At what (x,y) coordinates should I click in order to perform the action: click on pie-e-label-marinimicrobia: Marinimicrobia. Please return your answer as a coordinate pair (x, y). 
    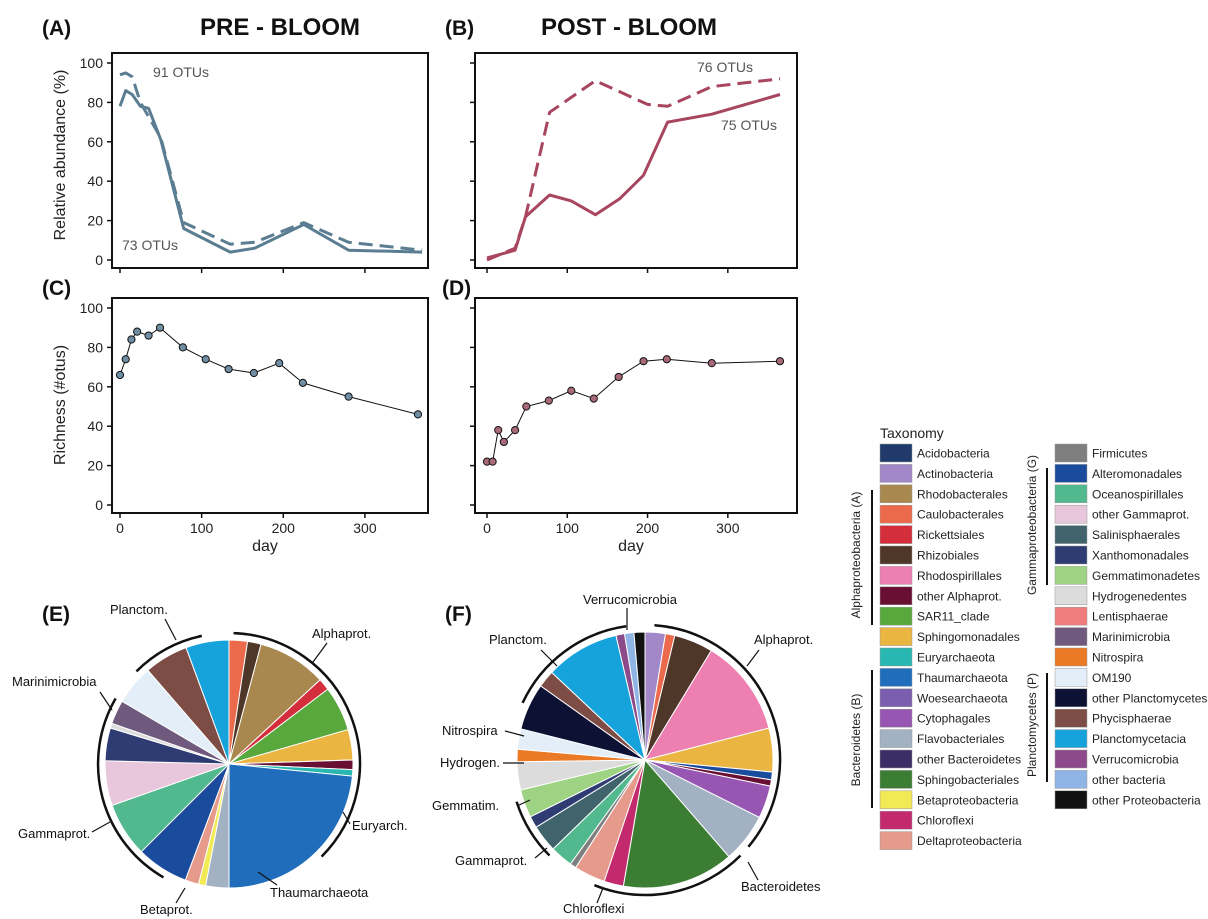
    Looking at the image, I should click on (54, 681).